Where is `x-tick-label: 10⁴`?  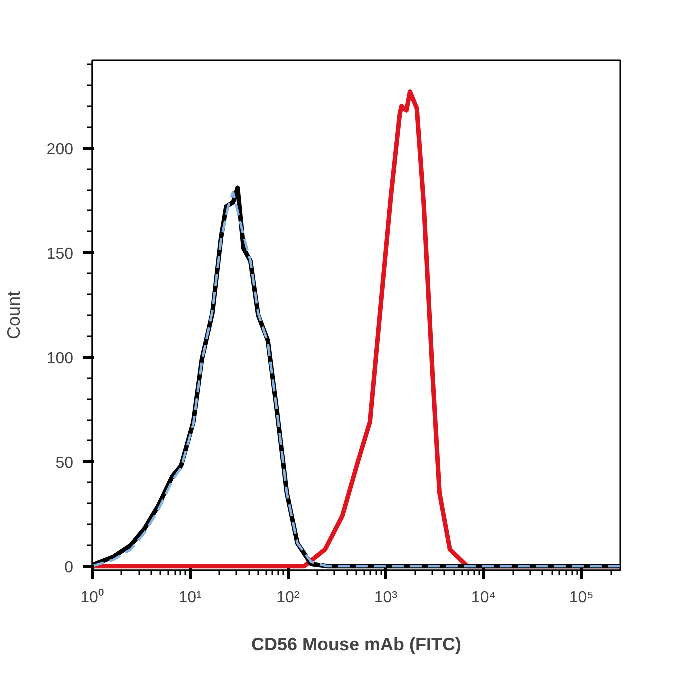 x-tick-label: 10⁴ is located at coordinates (483, 598).